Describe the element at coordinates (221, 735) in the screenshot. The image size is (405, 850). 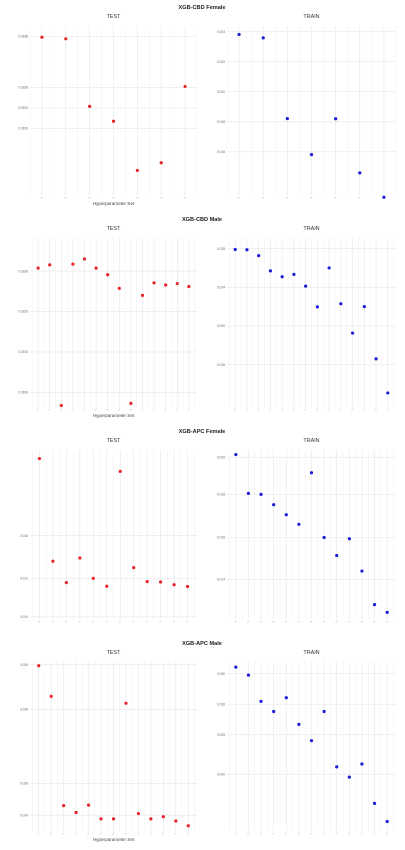
I see `y-tick-label: 0.025` at that location.